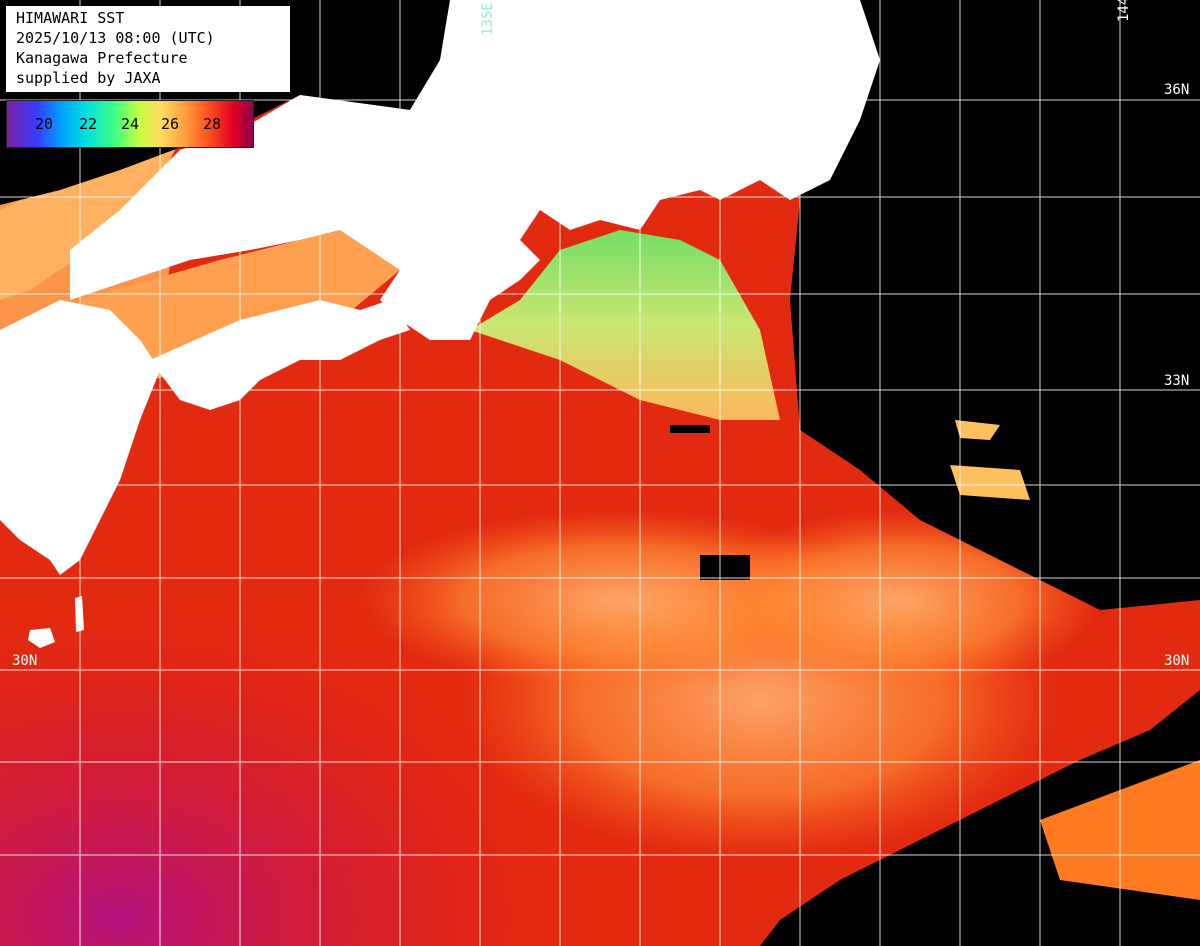  What do you see at coordinates (102, 58) in the screenshot?
I see `map-region: Kanagawa Prefecture` at bounding box center [102, 58].